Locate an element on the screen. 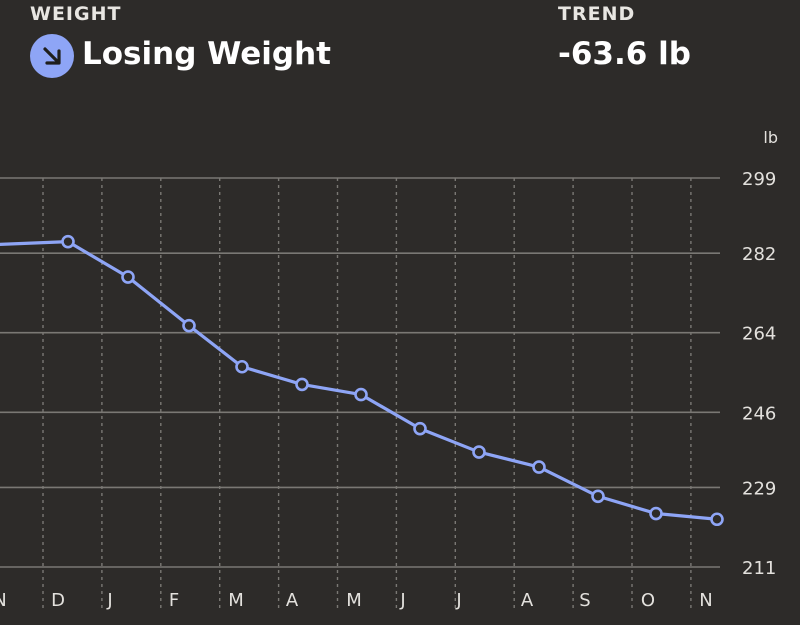 The image size is (800, 625). x-tick-label: F is located at coordinates (174, 600).